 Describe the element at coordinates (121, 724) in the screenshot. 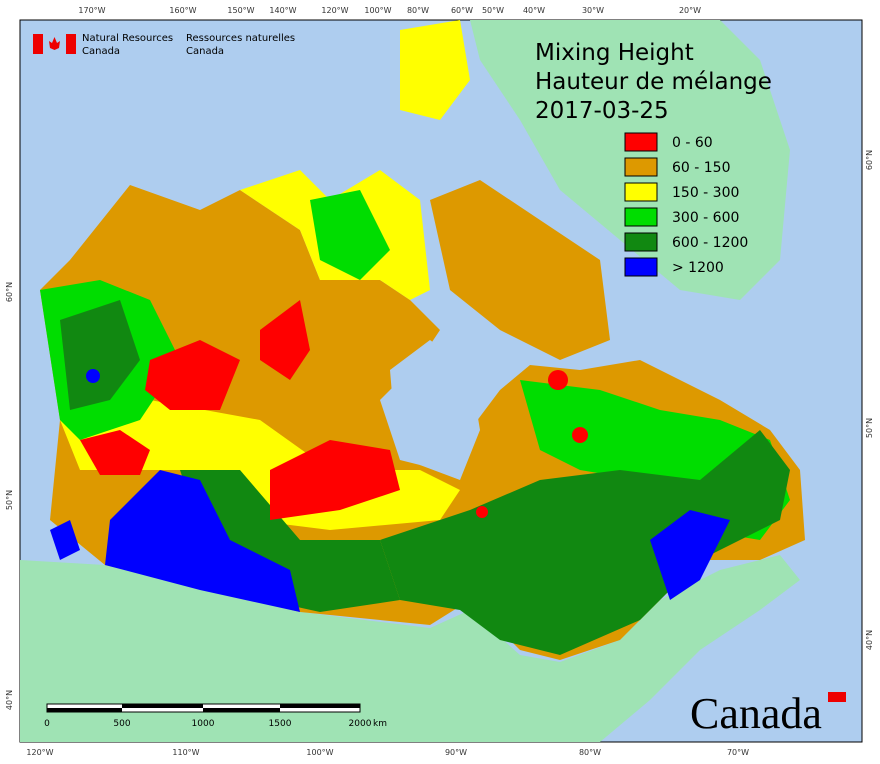

I see `scale-label: 500` at that location.